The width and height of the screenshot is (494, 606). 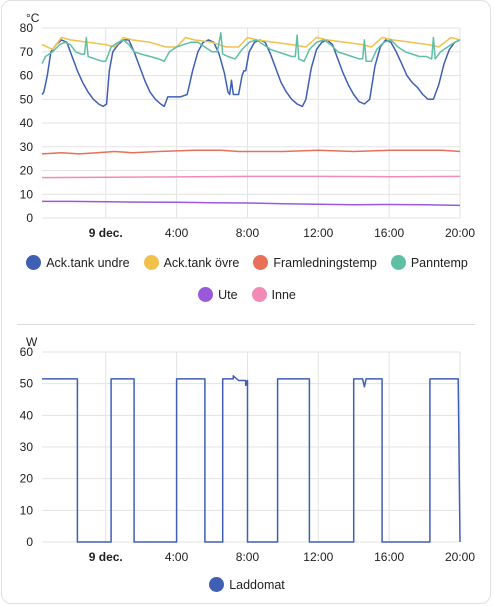 What do you see at coordinates (228, 294) in the screenshot?
I see `legend-label: Ute` at bounding box center [228, 294].